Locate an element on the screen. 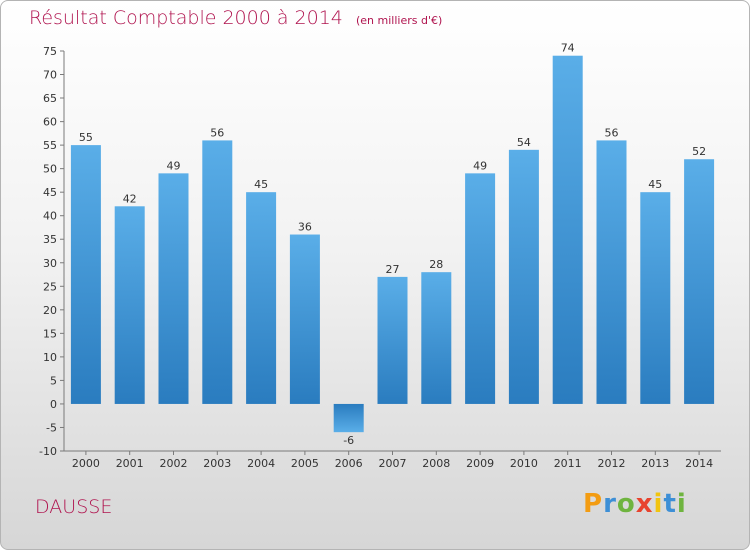 This screenshot has width=750, height=550. bar-2003 is located at coordinates (217, 272).